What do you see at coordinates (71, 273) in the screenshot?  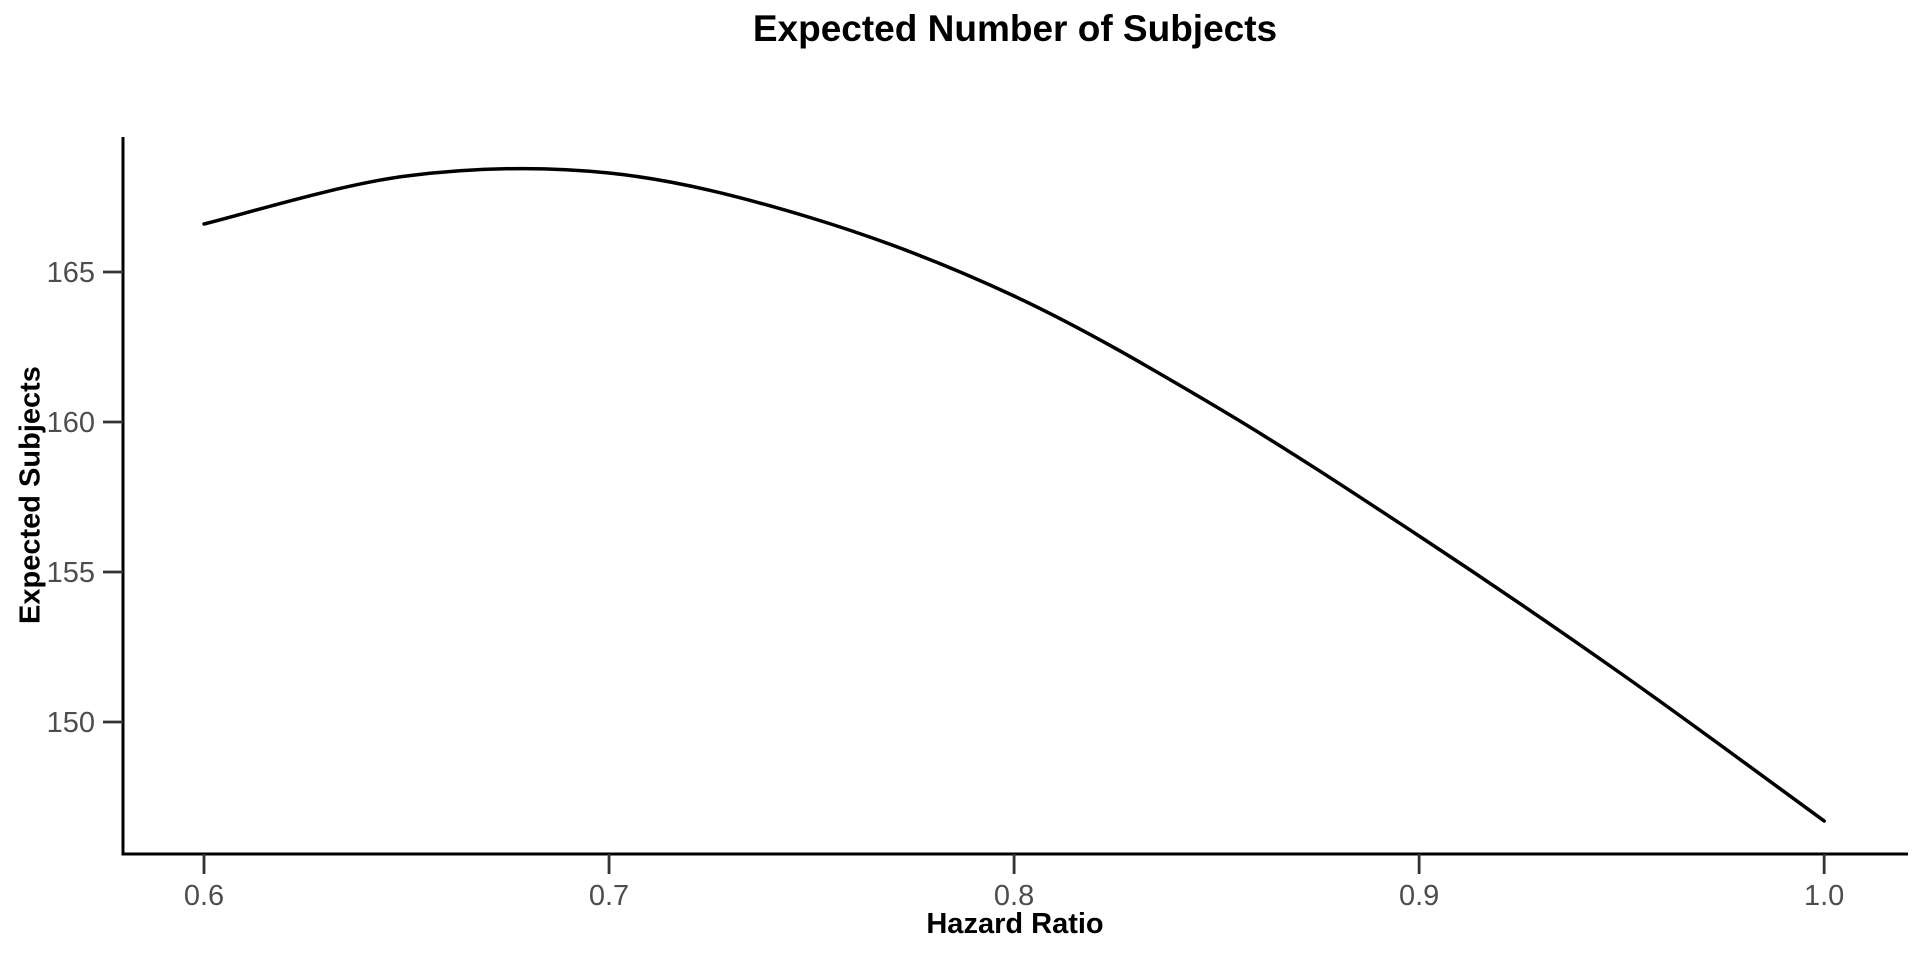 I see `y-axis-tick-label: 165` at bounding box center [71, 273].